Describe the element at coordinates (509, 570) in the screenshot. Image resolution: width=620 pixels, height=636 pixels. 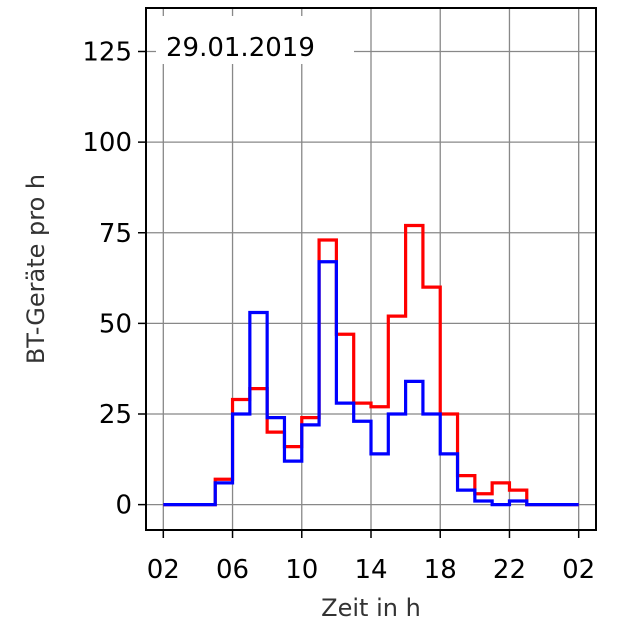
I see `x-tick-label: 22` at that location.